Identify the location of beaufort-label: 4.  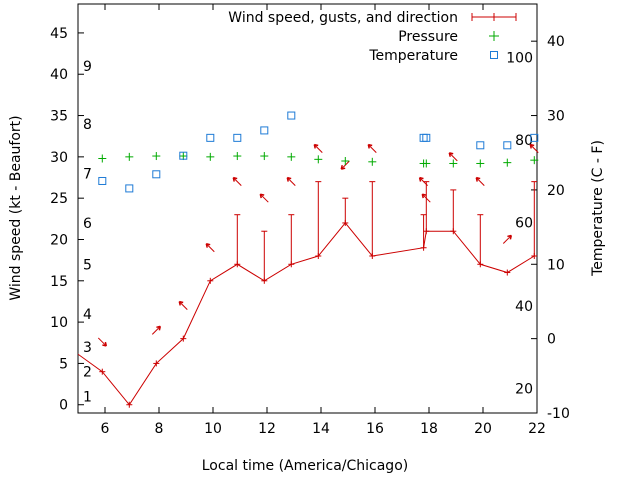
(87, 315).